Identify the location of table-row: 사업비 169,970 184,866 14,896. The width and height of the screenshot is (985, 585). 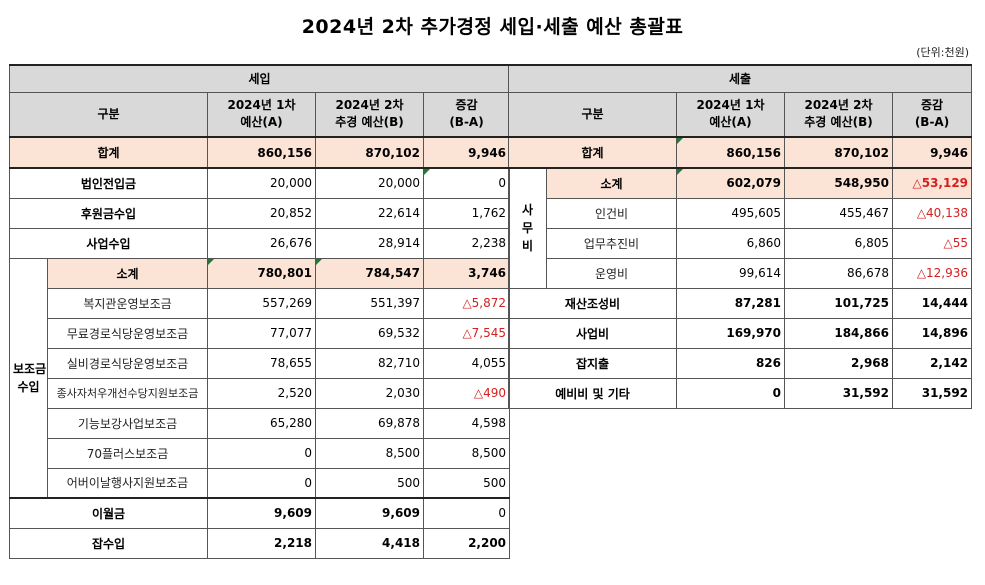
(740, 333).